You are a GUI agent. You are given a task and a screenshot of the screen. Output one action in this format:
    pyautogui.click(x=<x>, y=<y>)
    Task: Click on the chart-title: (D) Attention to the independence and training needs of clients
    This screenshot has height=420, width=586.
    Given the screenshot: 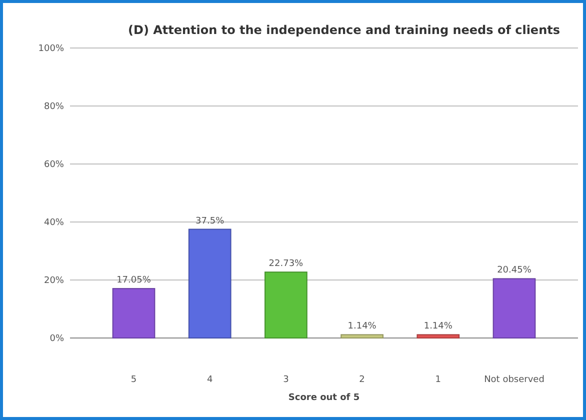 What is the action you would take?
    pyautogui.click(x=344, y=30)
    